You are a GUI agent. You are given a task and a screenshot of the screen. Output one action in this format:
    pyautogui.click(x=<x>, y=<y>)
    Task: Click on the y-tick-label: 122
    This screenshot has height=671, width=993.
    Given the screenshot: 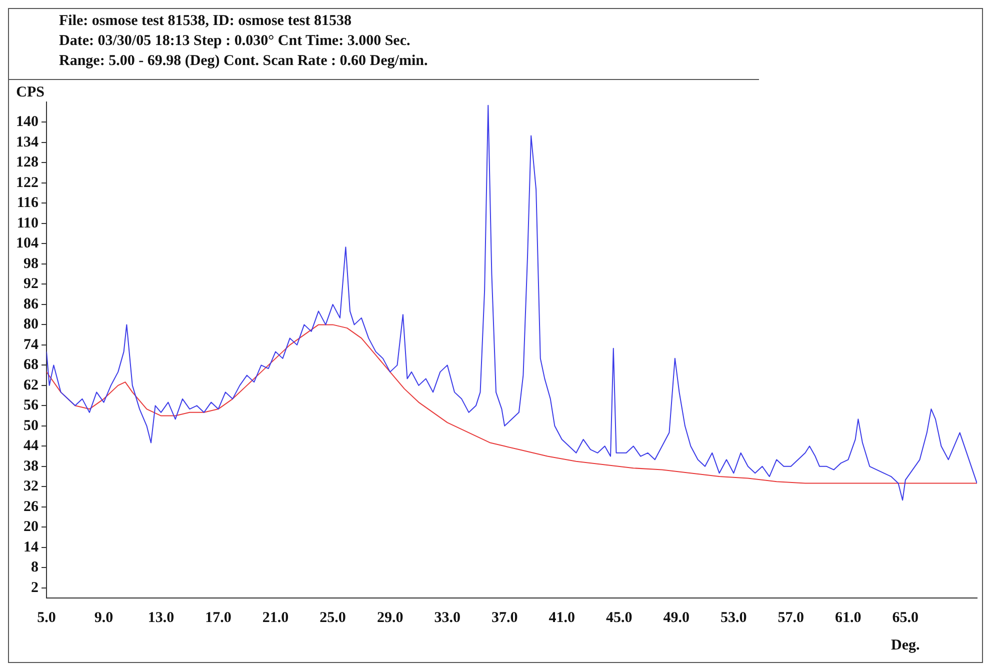 What is the action you would take?
    pyautogui.click(x=27, y=182)
    